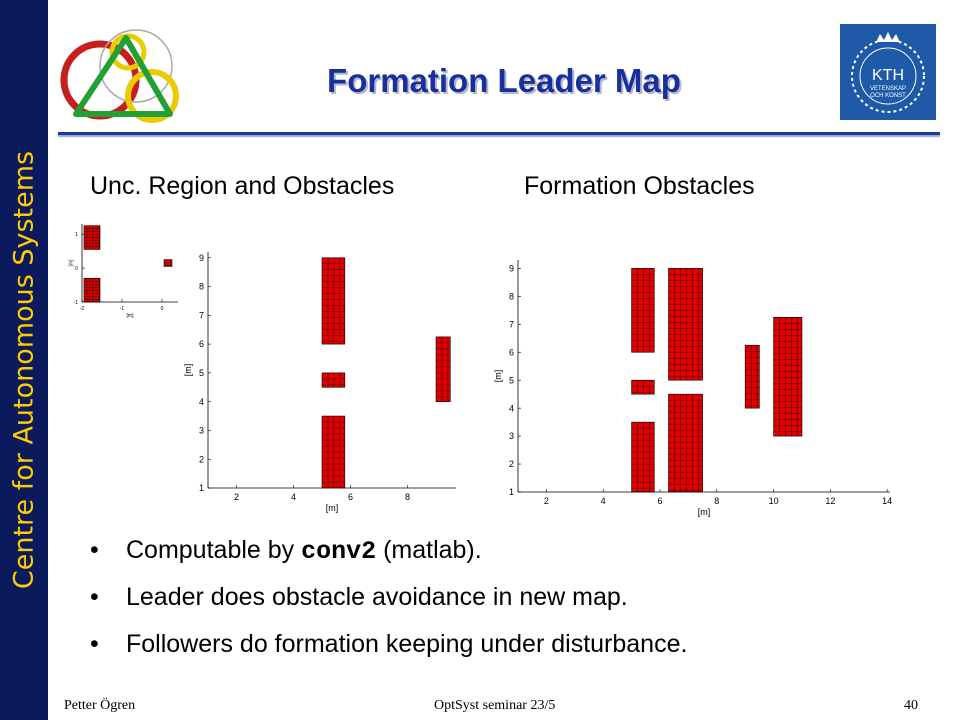 Image resolution: width=960 pixels, height=720 pixels. Describe the element at coordinates (499, 133) in the screenshot. I see `title-divider` at that location.